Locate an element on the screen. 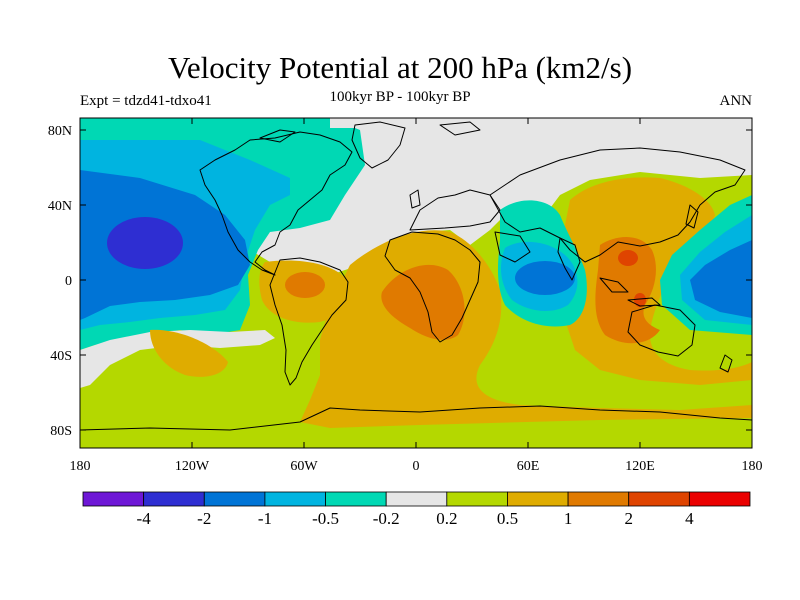 The width and height of the screenshot is (800, 600). chart-title: Velocity Potential at 200 hPa (km2/s) is located at coordinates (400, 67).